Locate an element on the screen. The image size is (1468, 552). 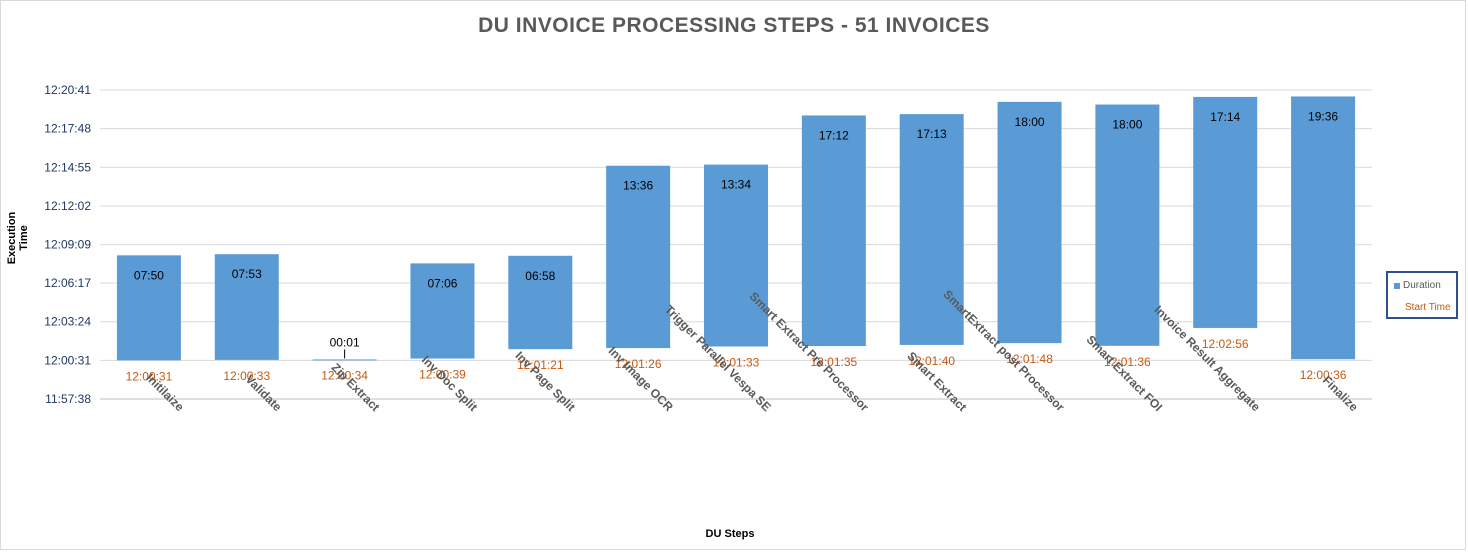
duration-label: 19:36 is located at coordinates (1323, 116).